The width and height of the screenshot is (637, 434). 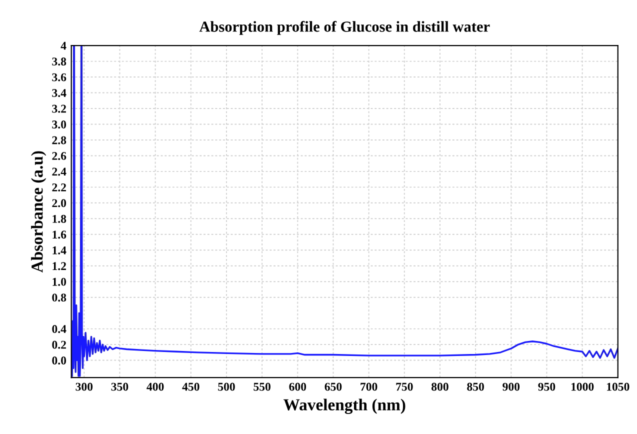 What do you see at coordinates (59, 282) in the screenshot?
I see `y-tick-label: 1.0` at bounding box center [59, 282].